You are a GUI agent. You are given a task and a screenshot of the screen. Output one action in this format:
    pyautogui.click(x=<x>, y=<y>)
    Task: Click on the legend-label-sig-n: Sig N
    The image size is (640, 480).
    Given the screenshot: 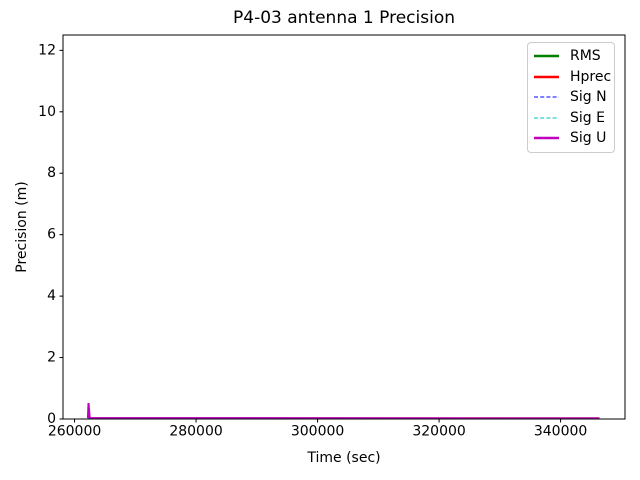 What is the action you would take?
    pyautogui.click(x=588, y=97)
    